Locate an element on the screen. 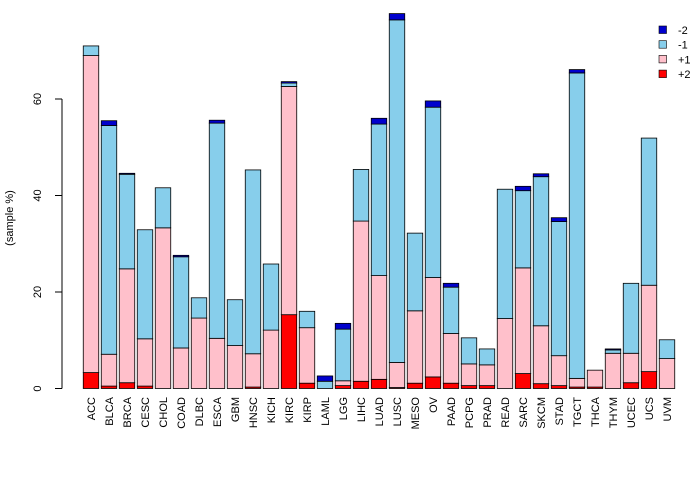 Image resolution: width=700 pixels, height=480 pixels. x-tick-label: OV is located at coordinates (434, 404).